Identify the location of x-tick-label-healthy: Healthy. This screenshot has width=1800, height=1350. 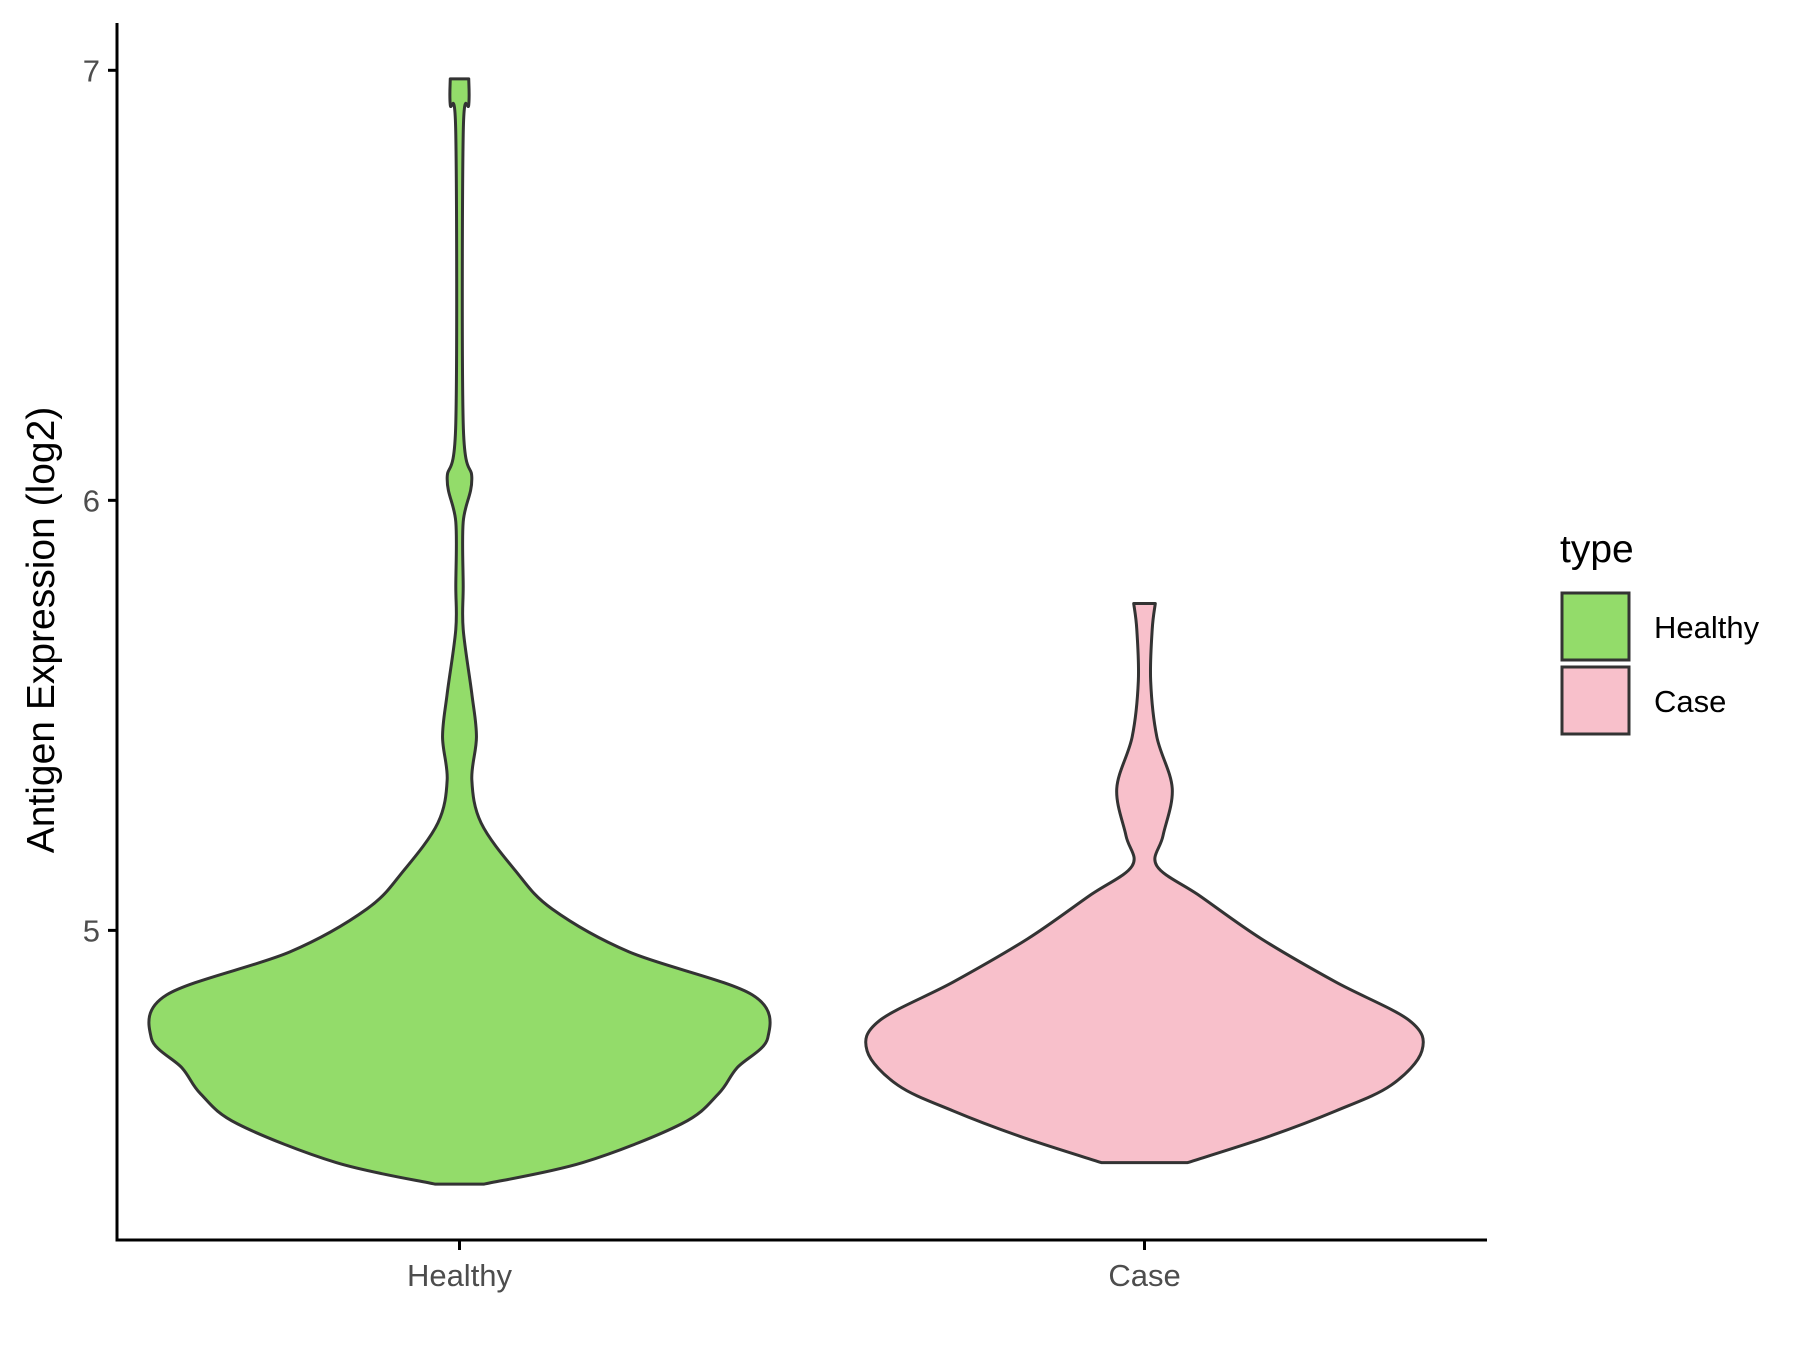
(460, 1275).